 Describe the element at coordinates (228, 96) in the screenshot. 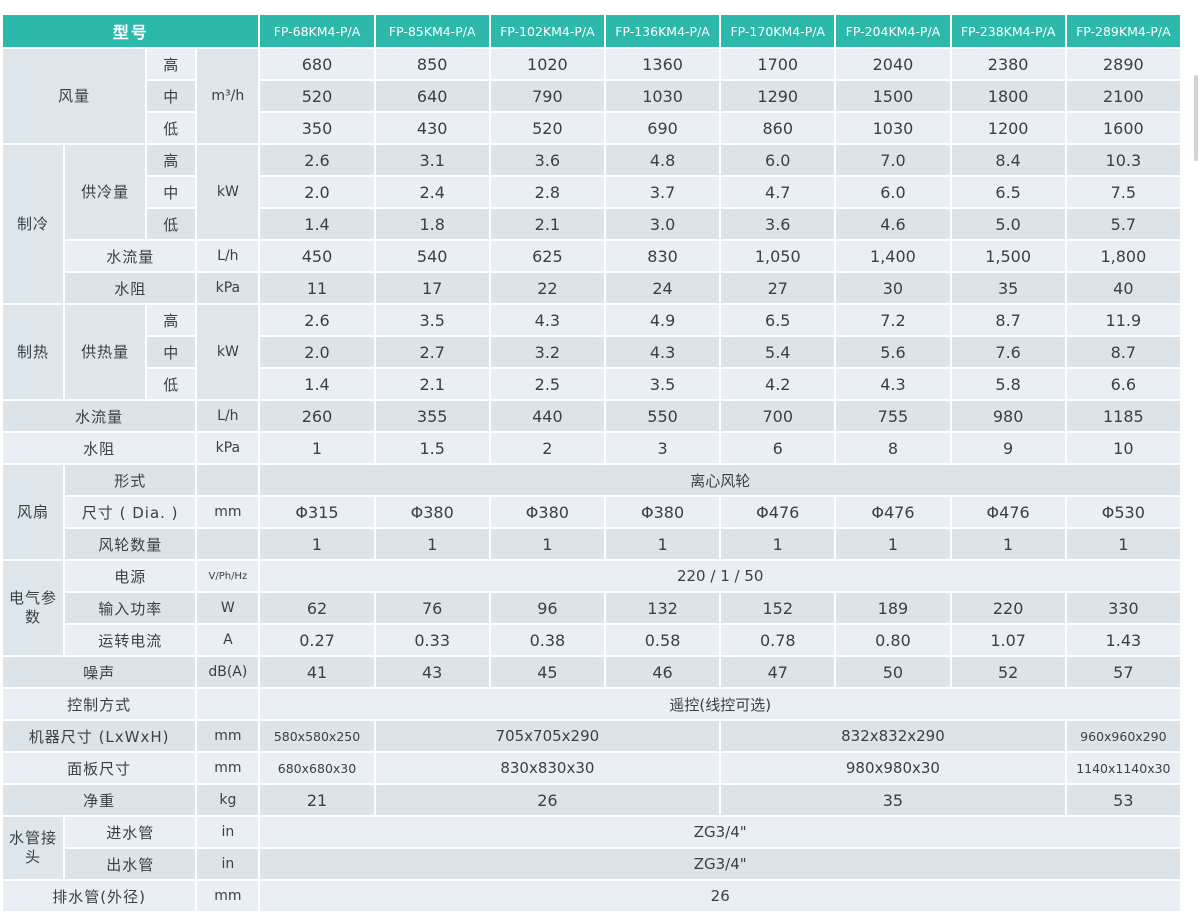

I see `unit-label: m³/h` at that location.